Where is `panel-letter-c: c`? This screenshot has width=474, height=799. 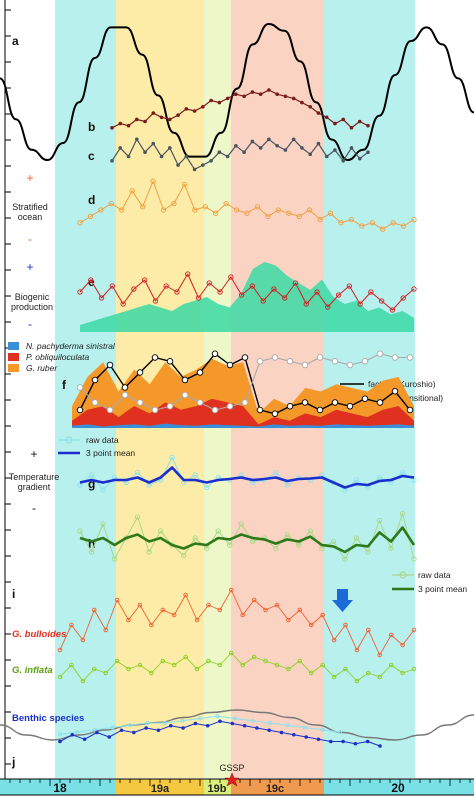
panel-letter-c: c is located at coordinates (91, 156).